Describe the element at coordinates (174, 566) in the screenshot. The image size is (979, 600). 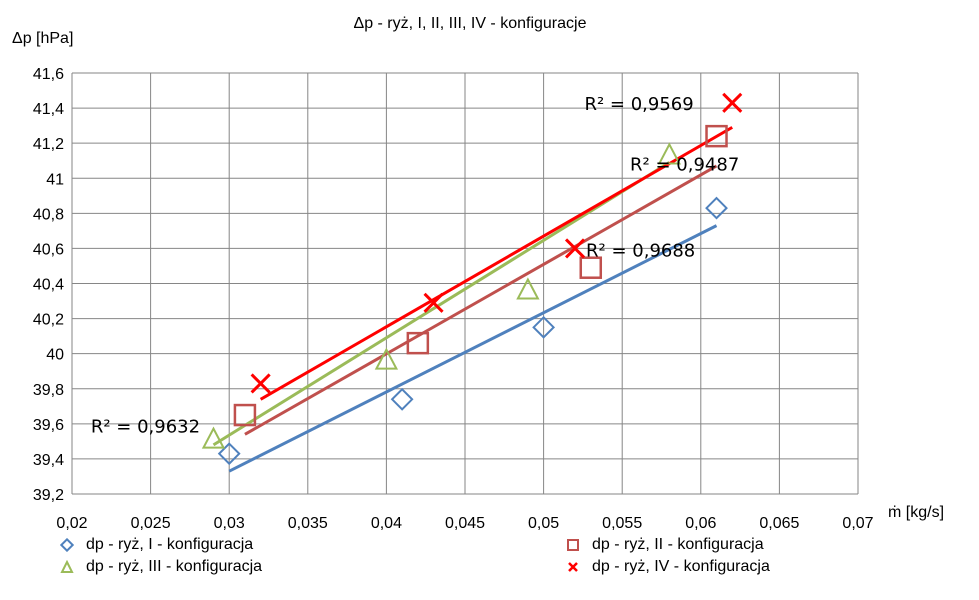
I see `legend-label-series-3: dp - ryż, III - konfiguracja` at that location.